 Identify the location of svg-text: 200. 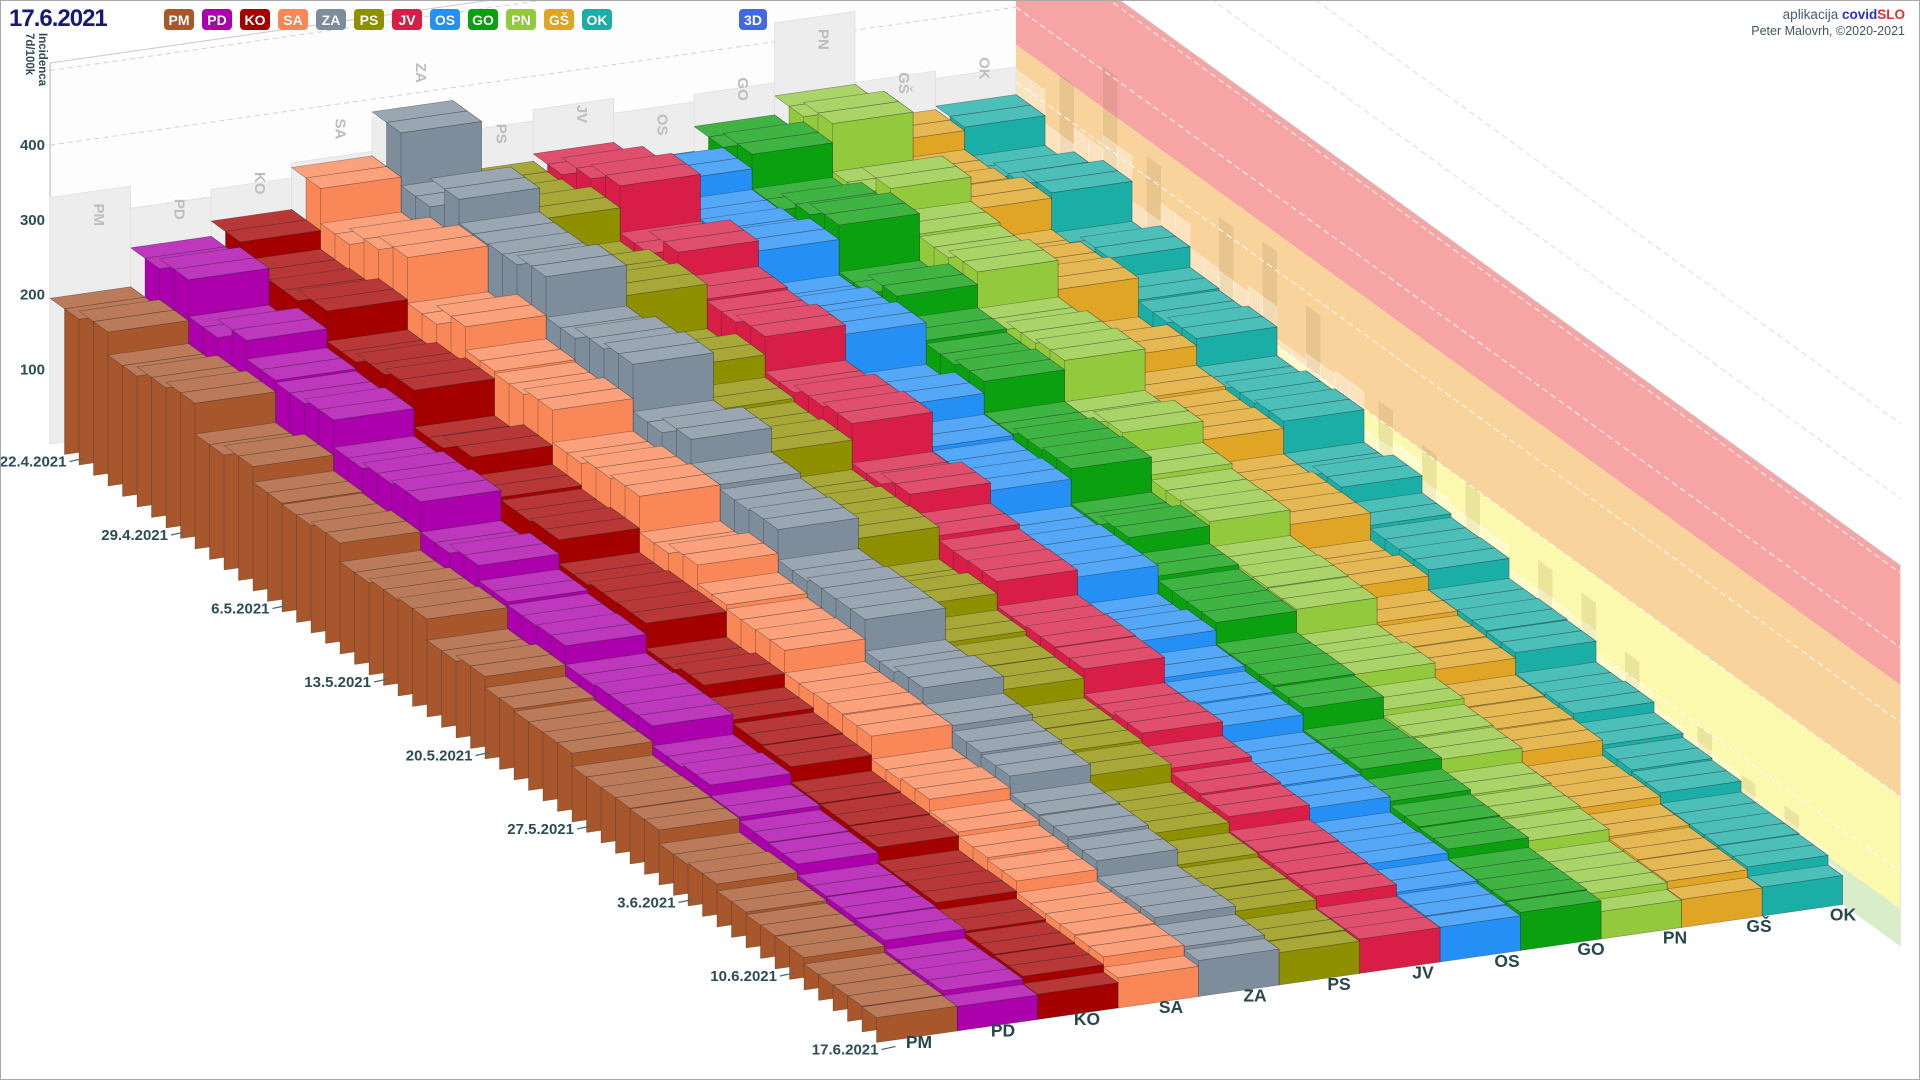
(32, 295).